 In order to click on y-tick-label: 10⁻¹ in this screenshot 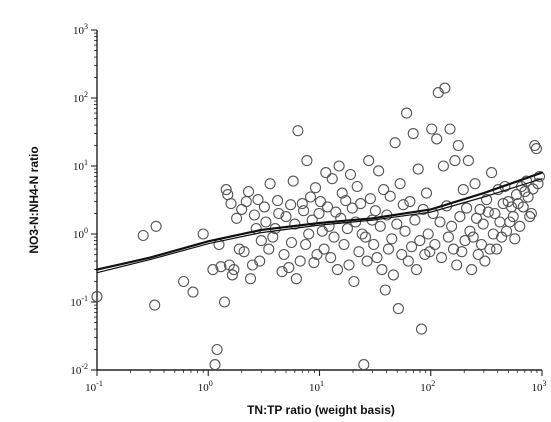, I will do `click(79, 301)`.